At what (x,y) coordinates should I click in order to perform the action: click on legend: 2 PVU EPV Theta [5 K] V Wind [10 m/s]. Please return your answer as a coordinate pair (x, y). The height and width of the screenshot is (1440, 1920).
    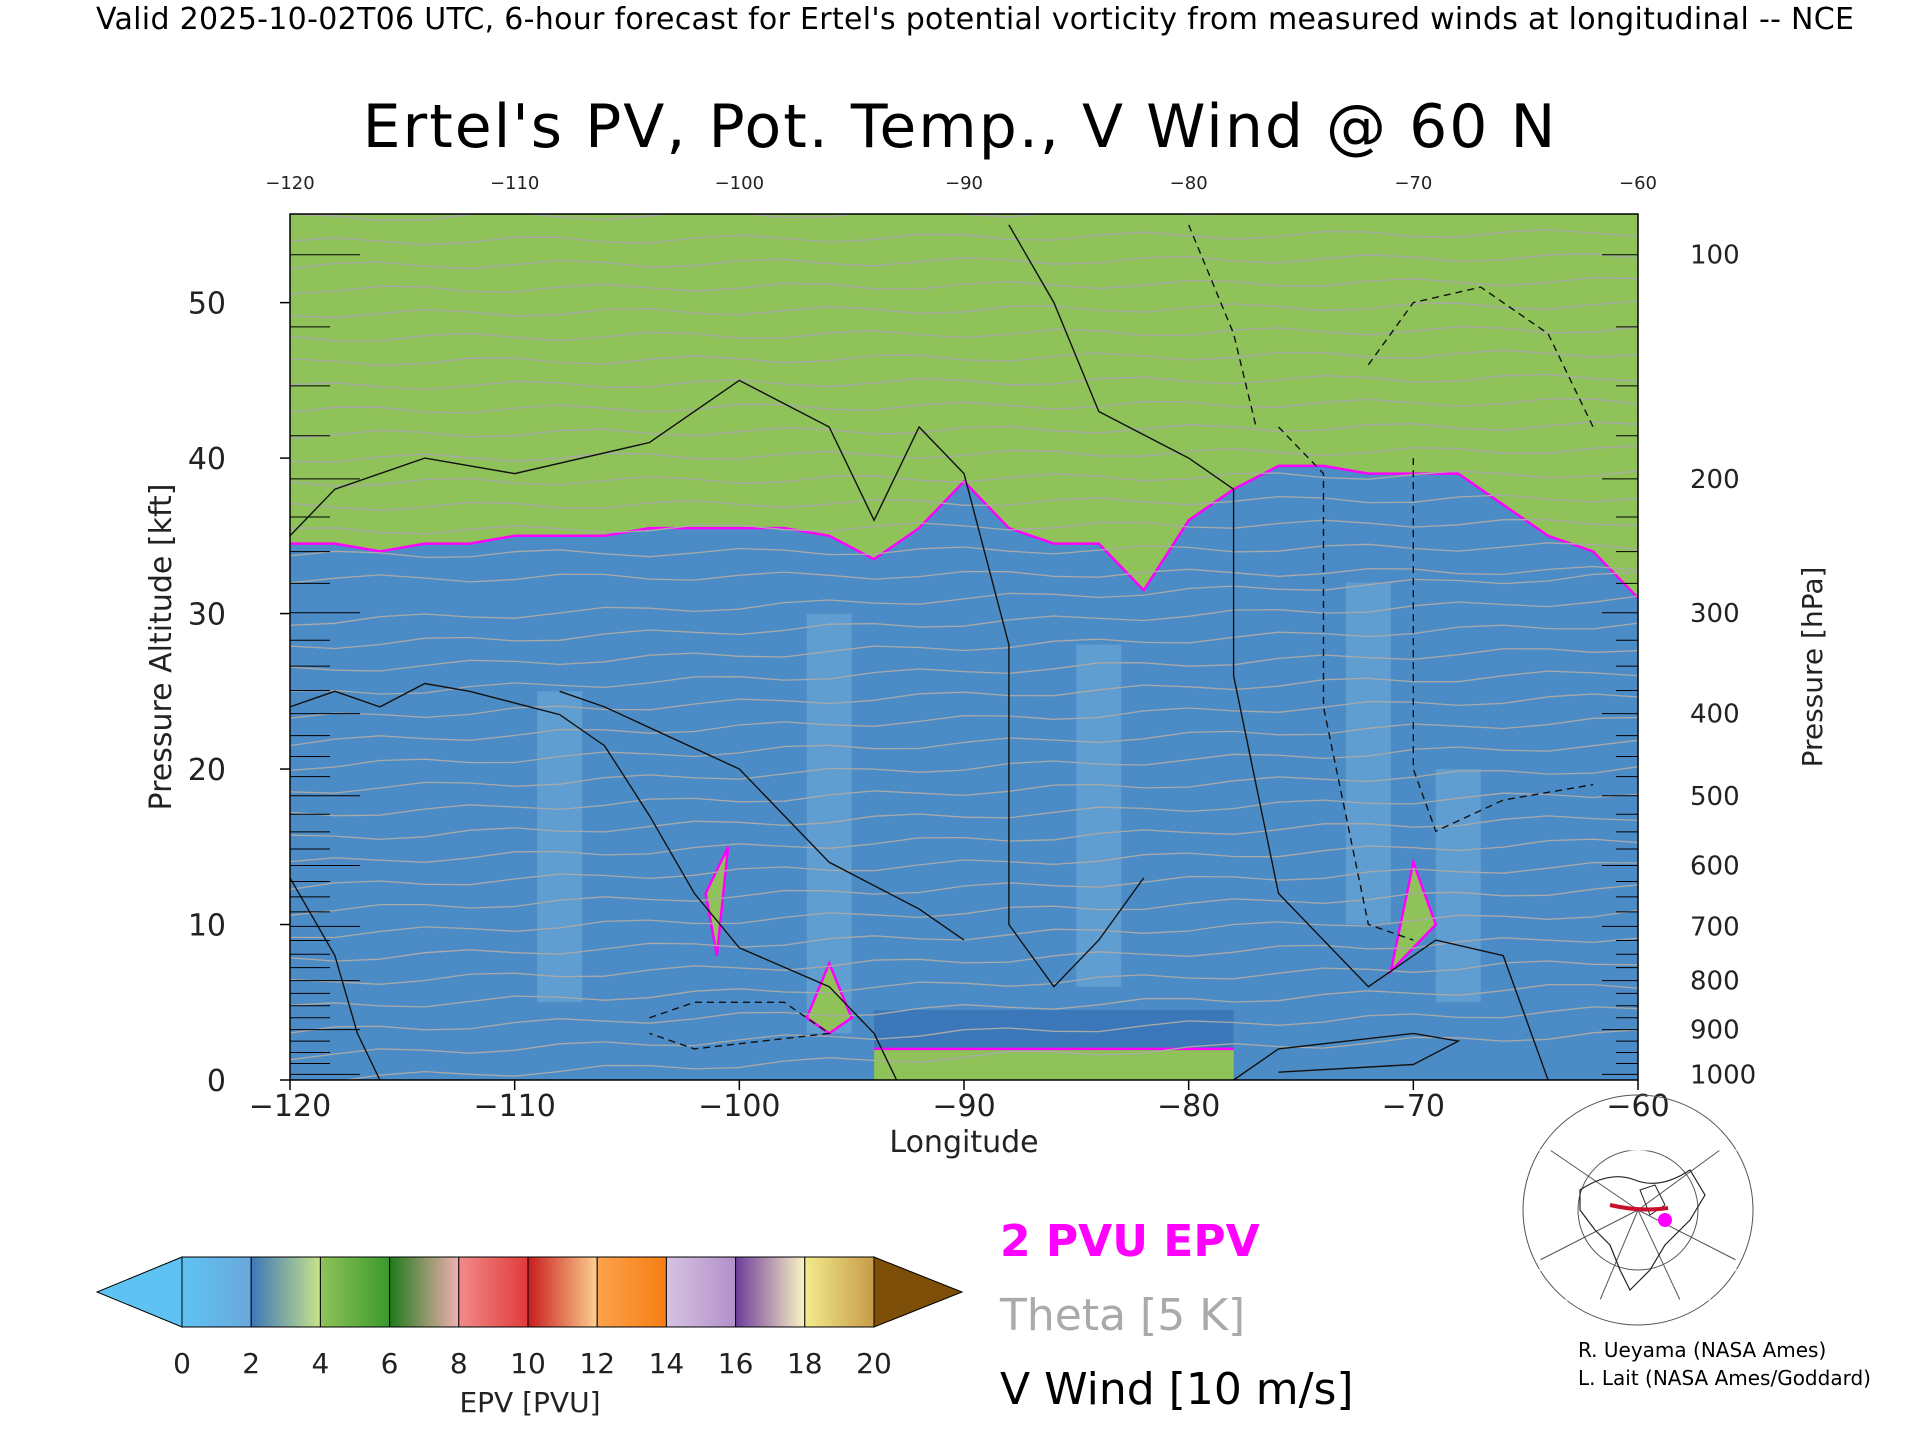
    Looking at the image, I should click on (1176, 1315).